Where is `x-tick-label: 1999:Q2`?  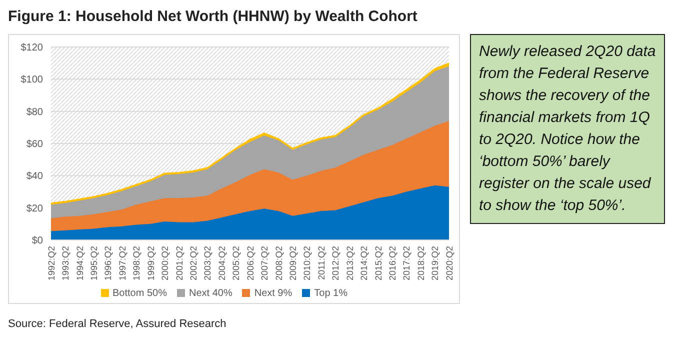
x-tick-label: 1999:Q2 is located at coordinates (151, 263).